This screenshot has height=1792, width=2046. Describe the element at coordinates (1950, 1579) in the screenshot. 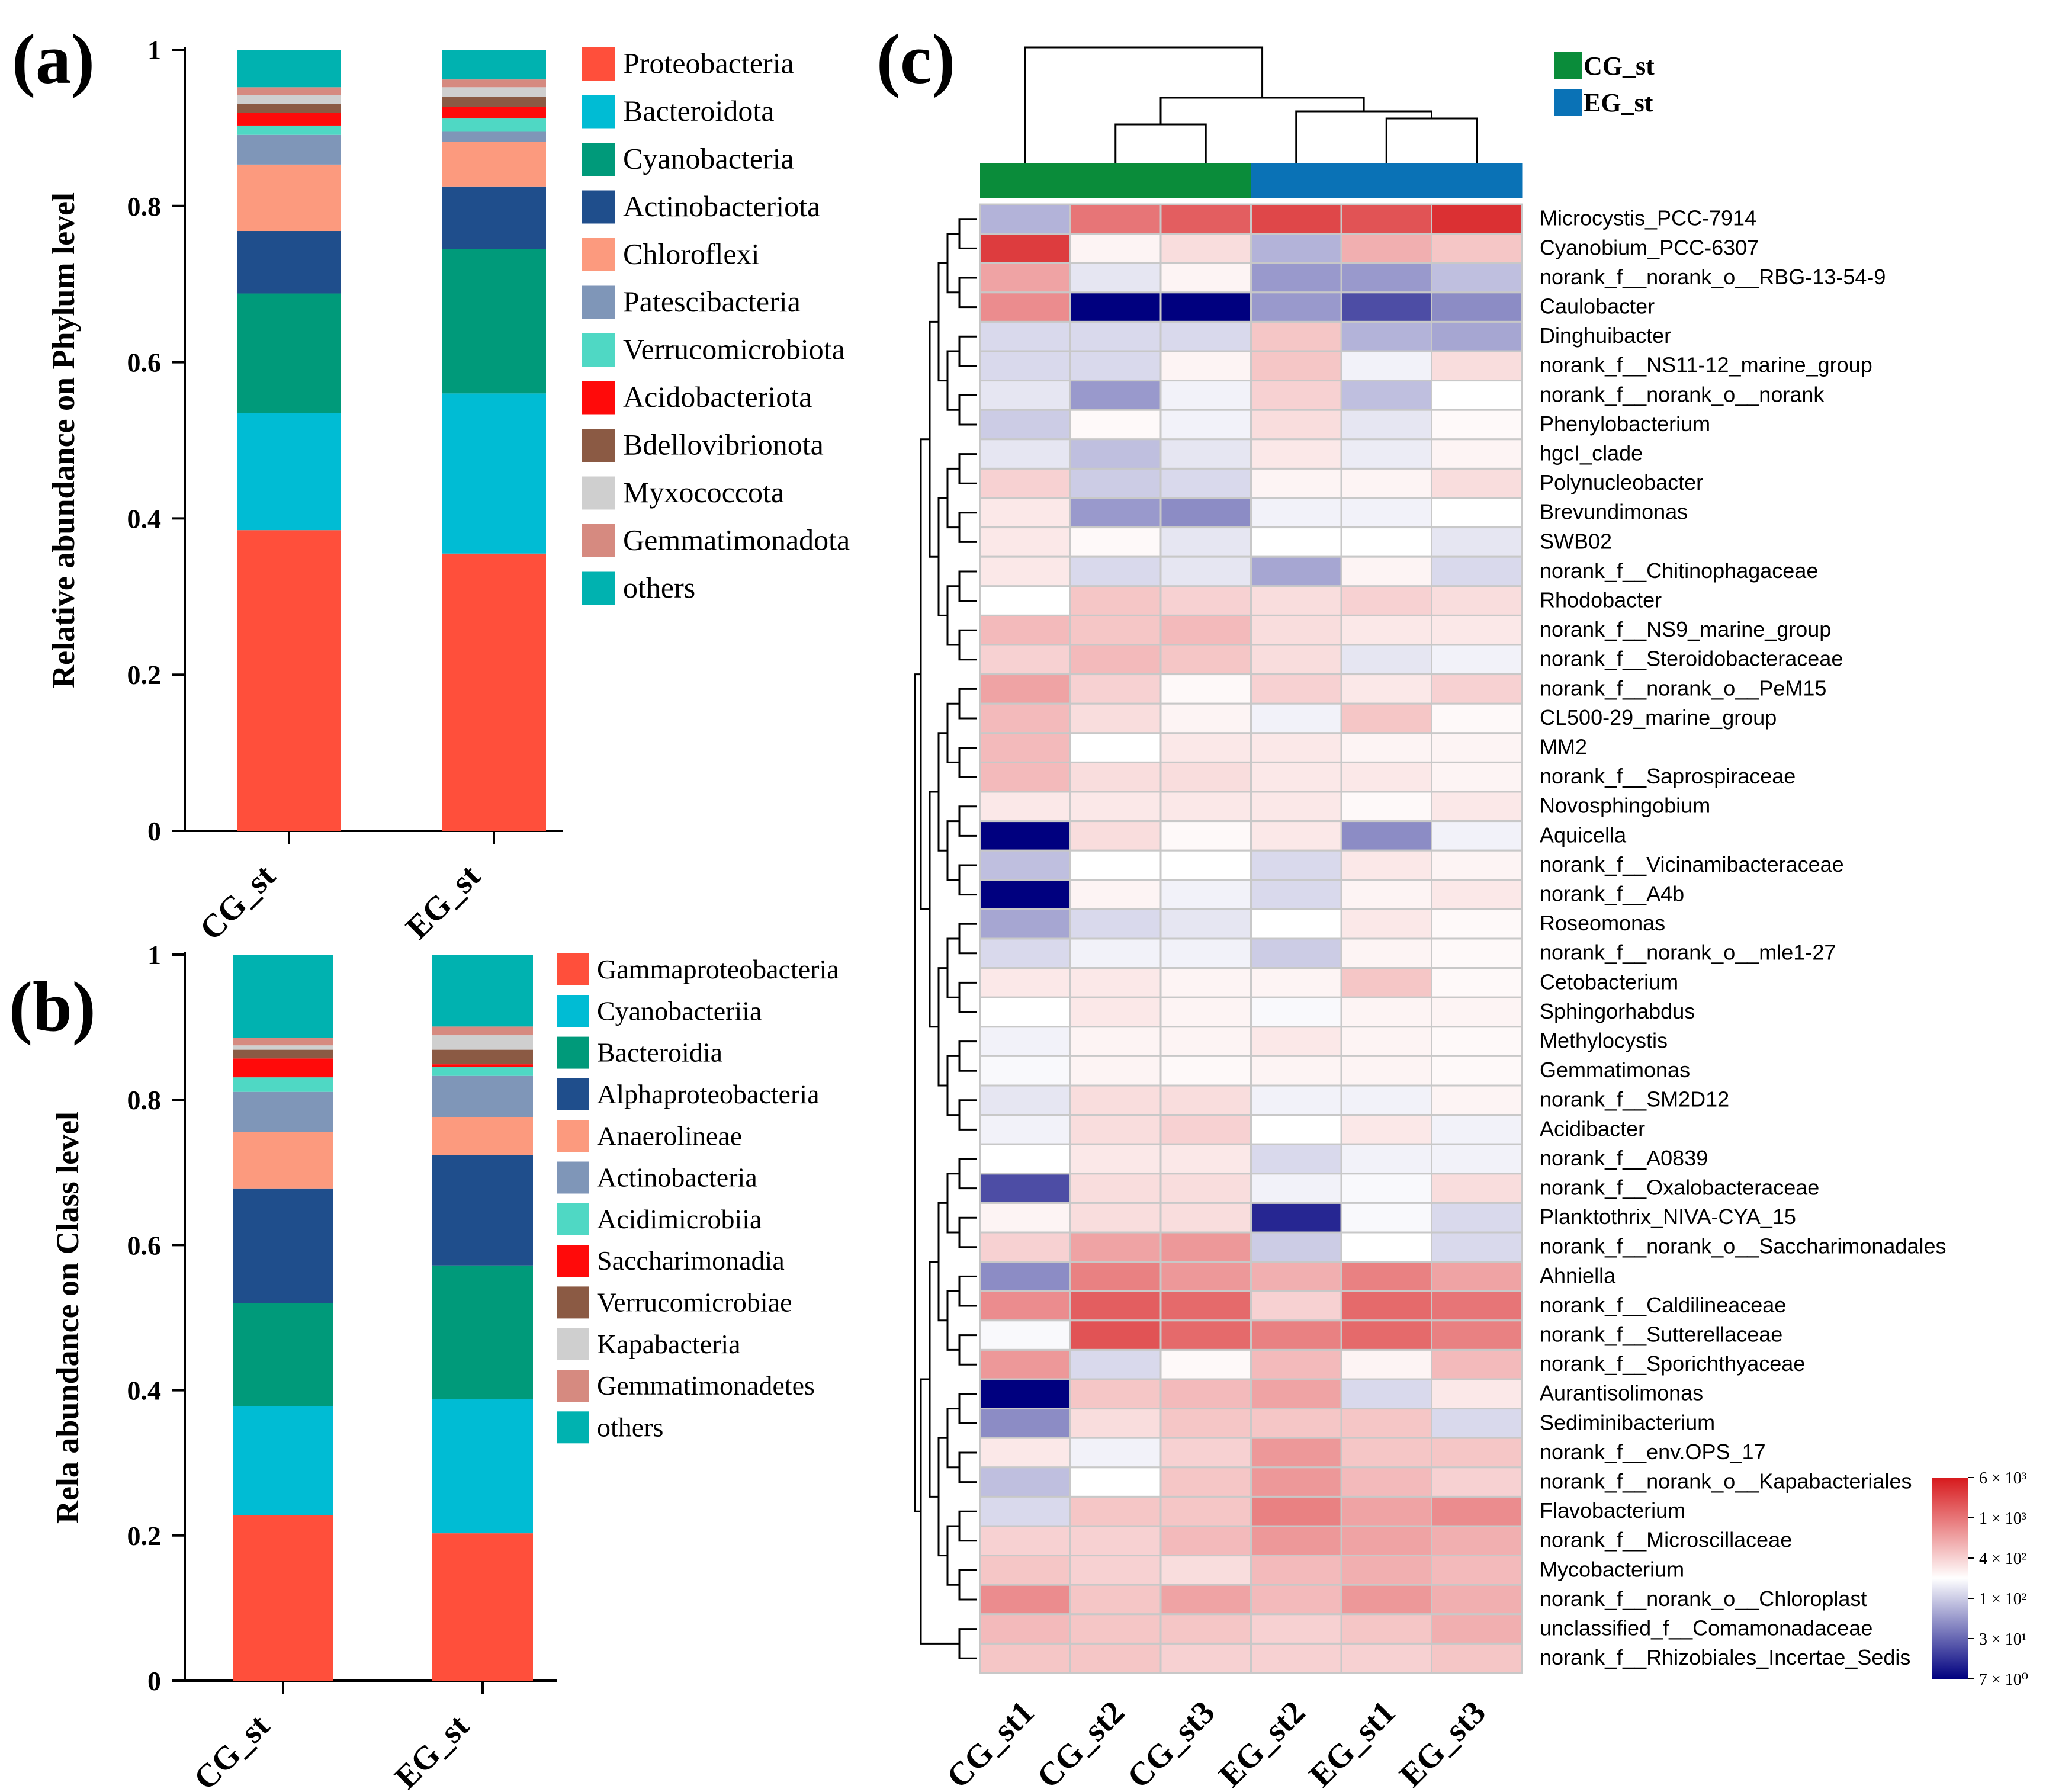

I see `color-scale-bar` at that location.